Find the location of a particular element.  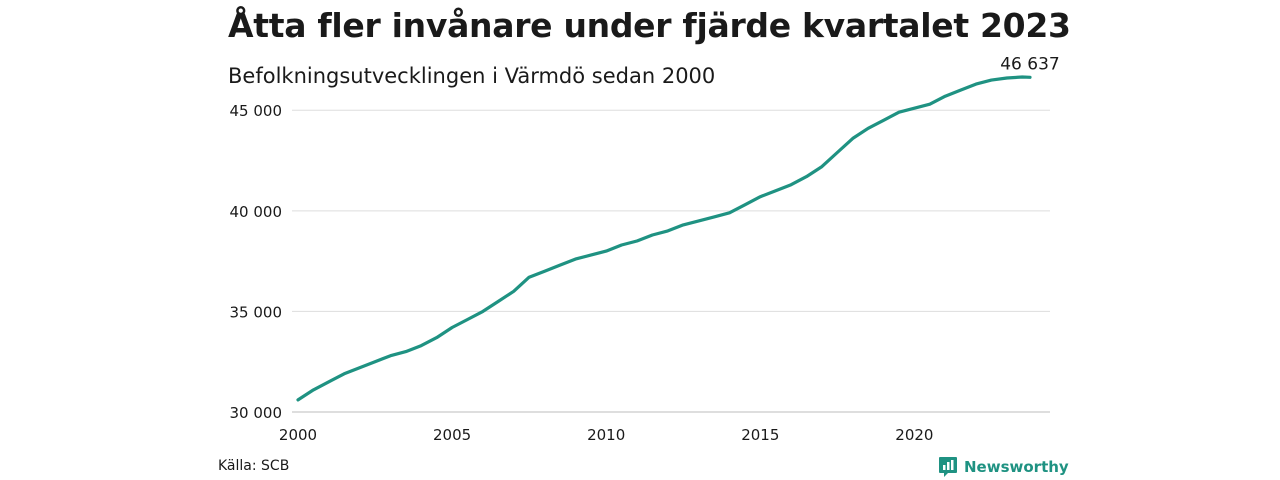

y-tick-label: 45 000 is located at coordinates (256, 111).